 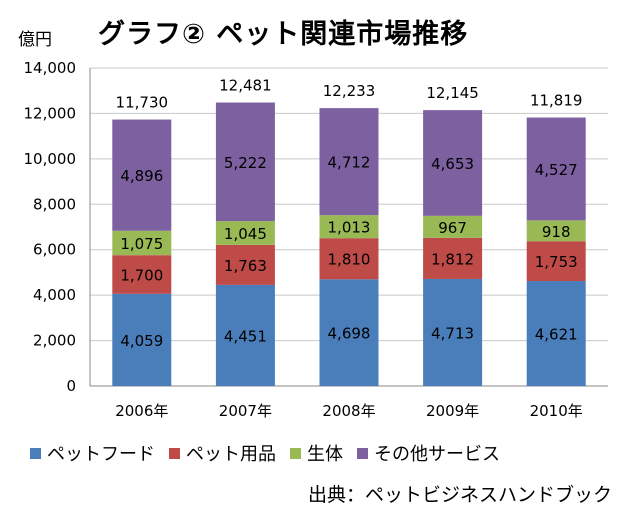 What do you see at coordinates (245, 86) in the screenshot?
I see `total-label: 12,481` at bounding box center [245, 86].